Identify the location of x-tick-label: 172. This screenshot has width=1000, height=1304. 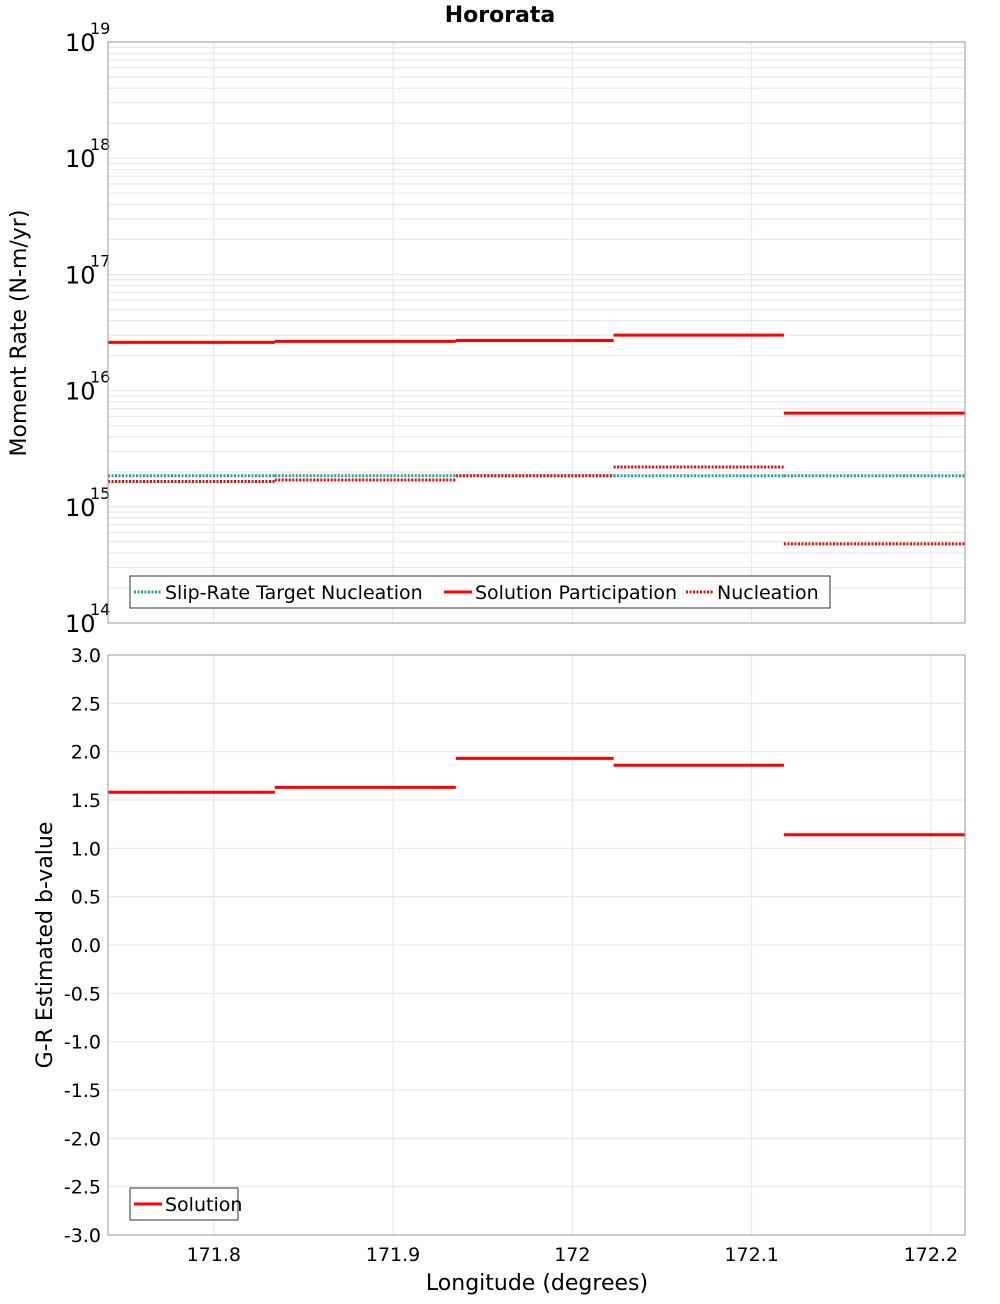
(572, 1255).